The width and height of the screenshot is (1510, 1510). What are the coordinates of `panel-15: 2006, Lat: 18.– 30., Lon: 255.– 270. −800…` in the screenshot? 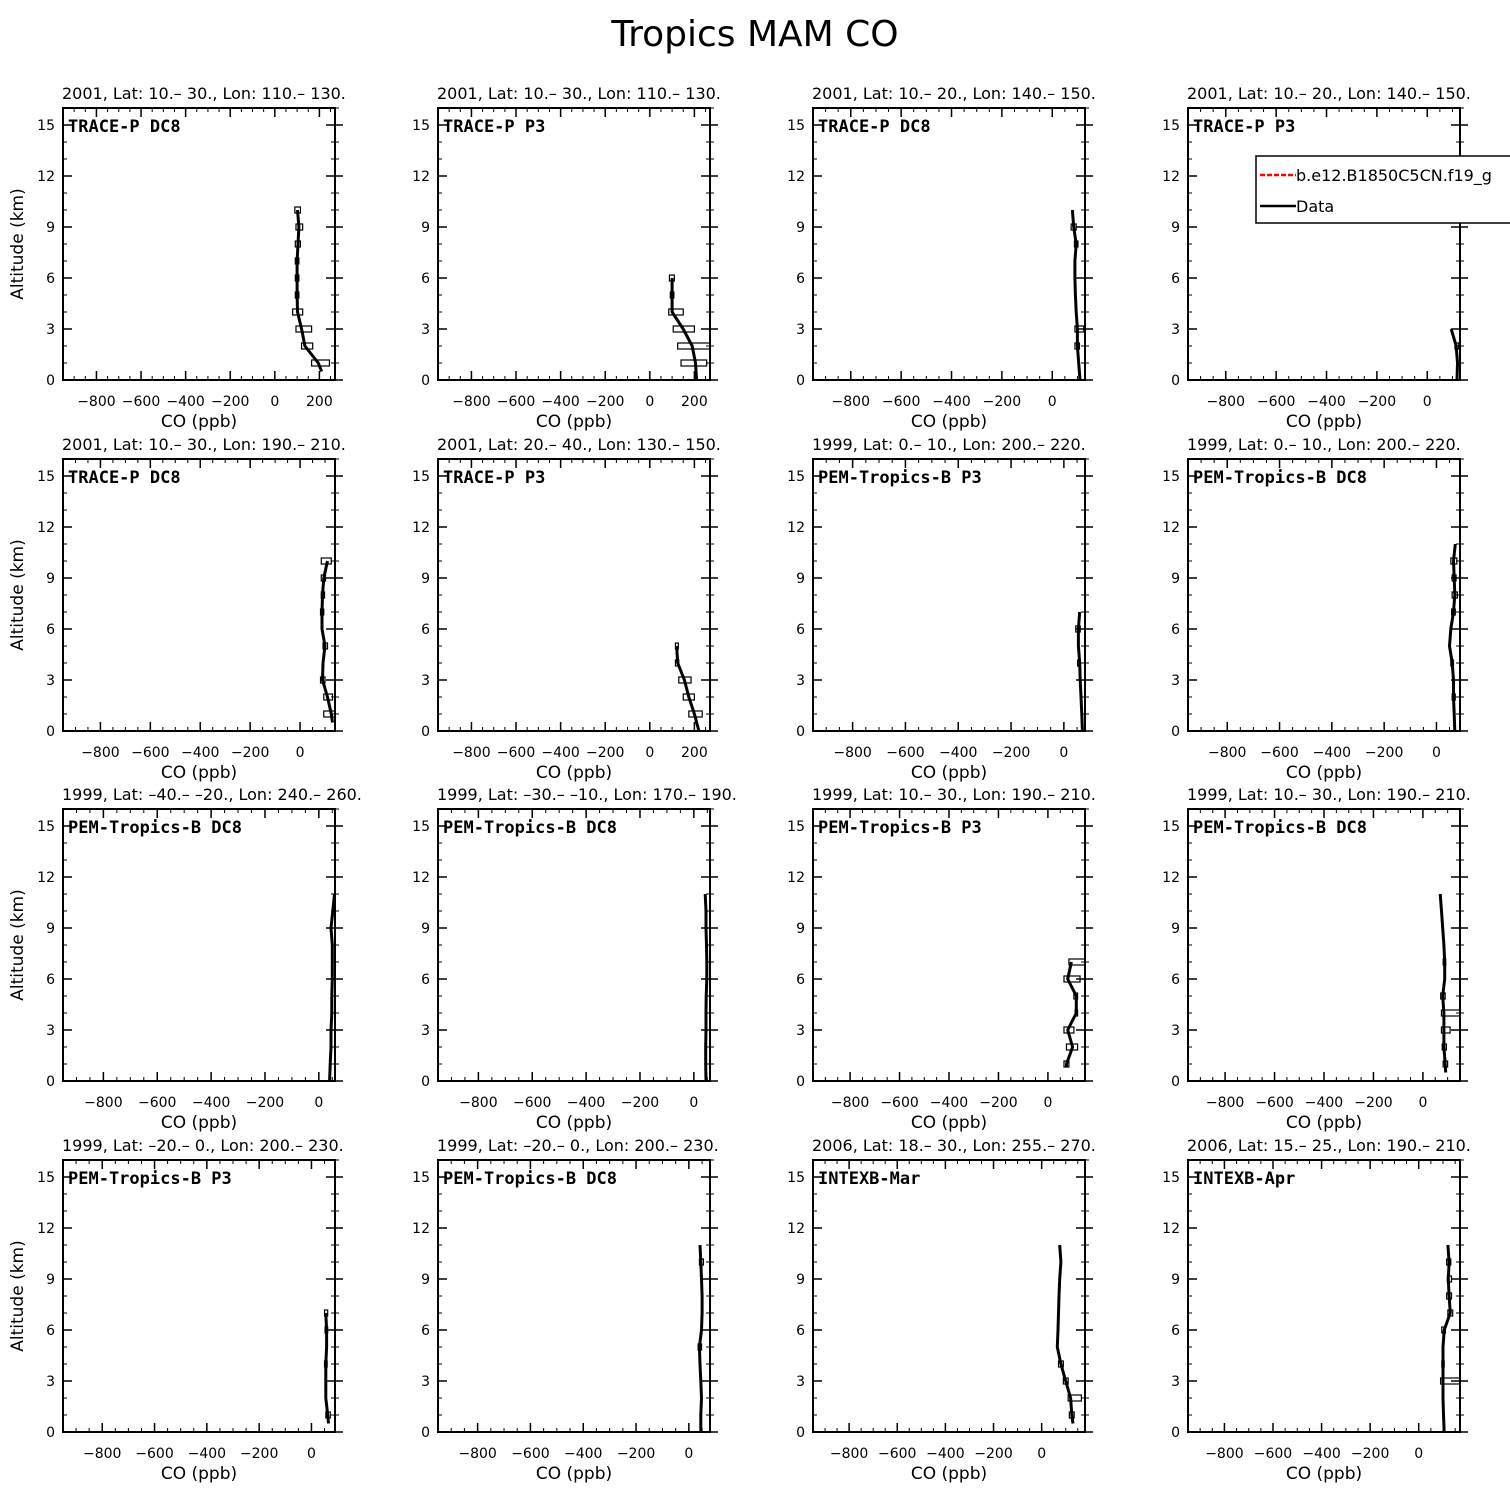 It's located at (941, 1310).